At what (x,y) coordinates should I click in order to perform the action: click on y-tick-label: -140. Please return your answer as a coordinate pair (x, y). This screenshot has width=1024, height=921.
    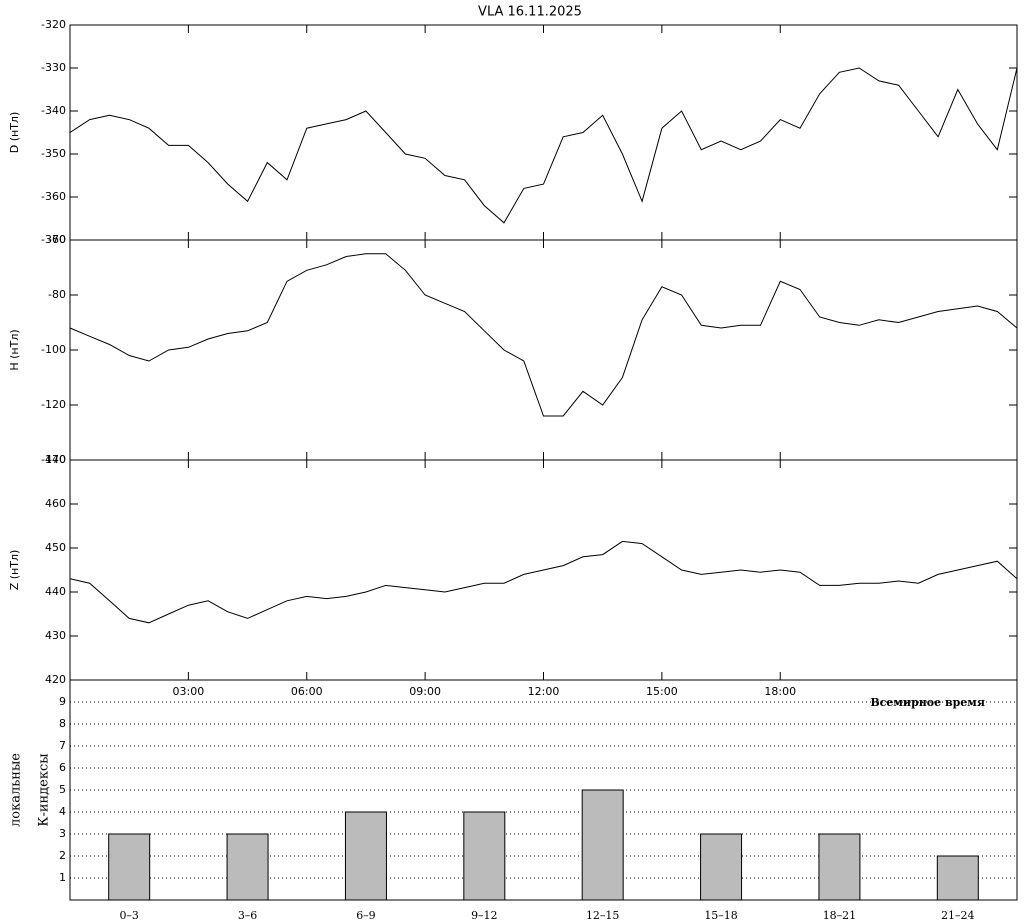
    Looking at the image, I should click on (53, 459).